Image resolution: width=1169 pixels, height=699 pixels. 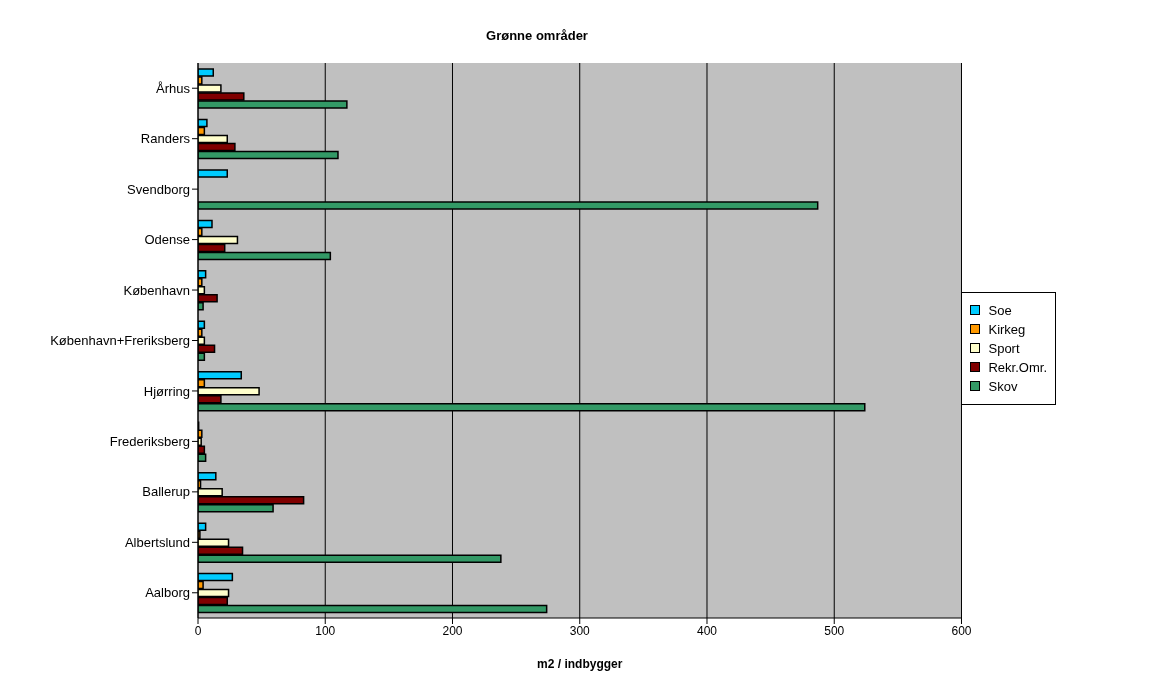 What do you see at coordinates (198, 630) in the screenshot?
I see `x-tick-label: 0` at bounding box center [198, 630].